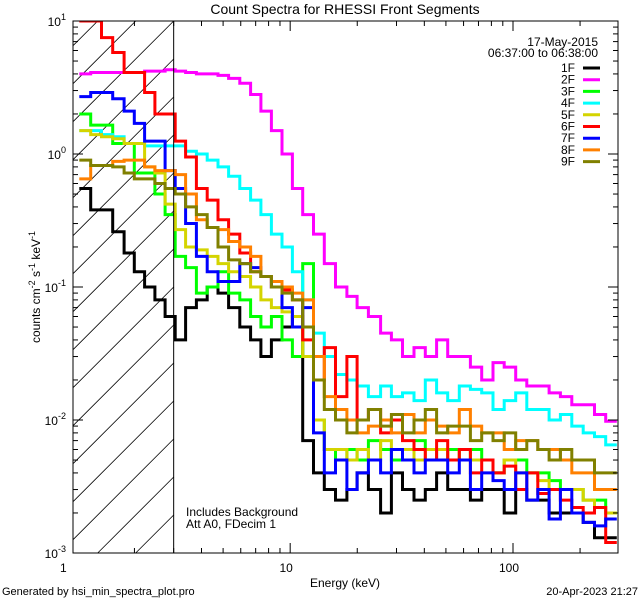 The image size is (640, 600). I want to click on y-tick-label: 10⁰, so click(57, 153).